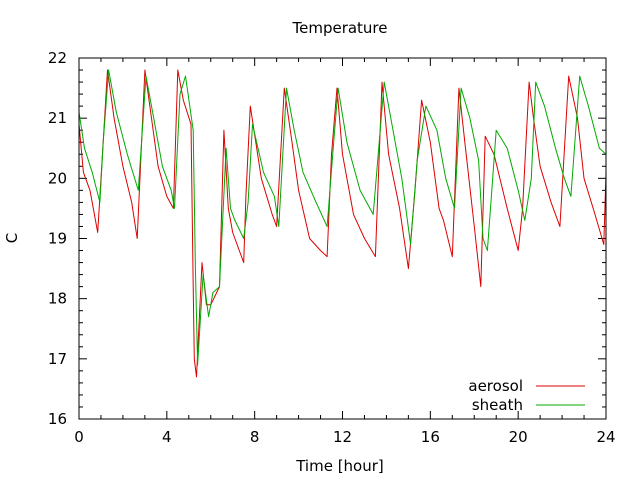 This screenshot has width=640, height=480. I want to click on legend-label-sheath: sheath, so click(497, 405).